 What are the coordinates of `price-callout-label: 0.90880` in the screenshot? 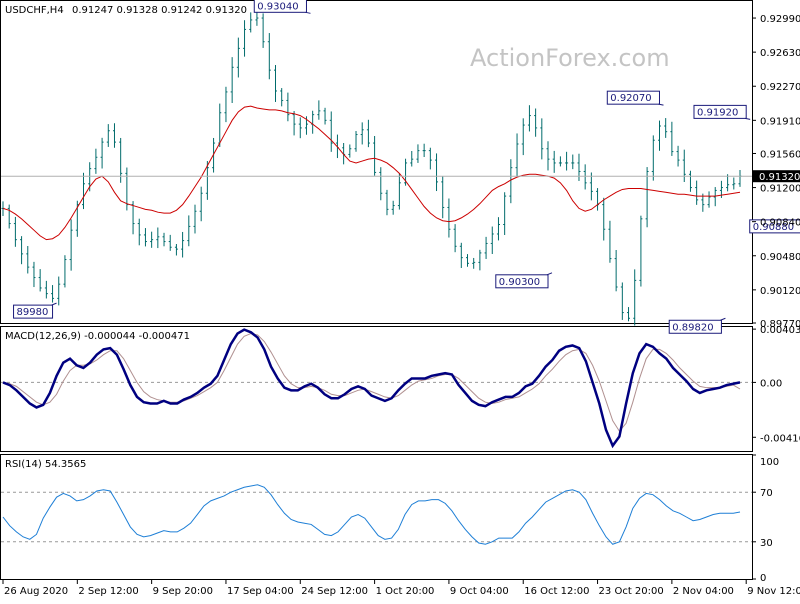 It's located at (773, 227).